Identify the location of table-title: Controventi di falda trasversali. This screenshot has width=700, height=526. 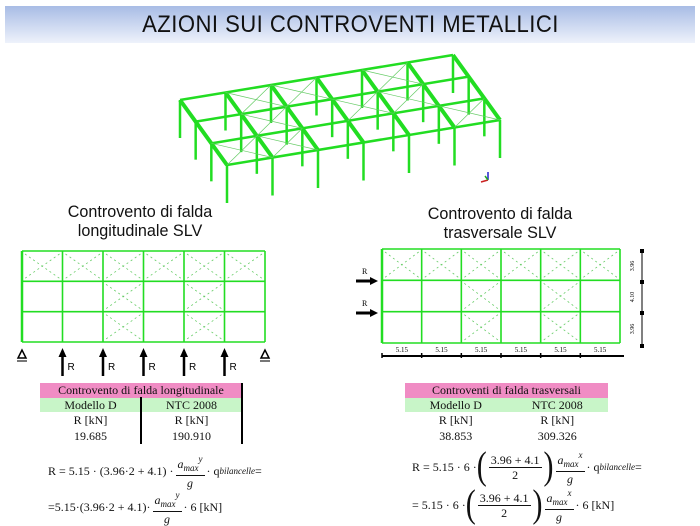
(506, 390).